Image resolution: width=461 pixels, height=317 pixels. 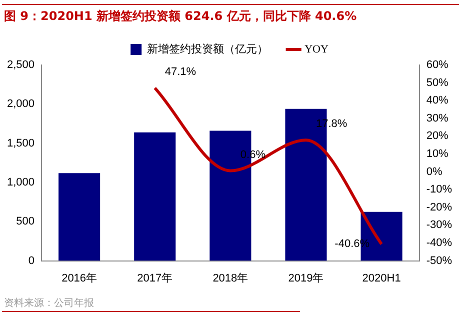 I want to click on y2-tick-label: -40%, so click(x=439, y=243).